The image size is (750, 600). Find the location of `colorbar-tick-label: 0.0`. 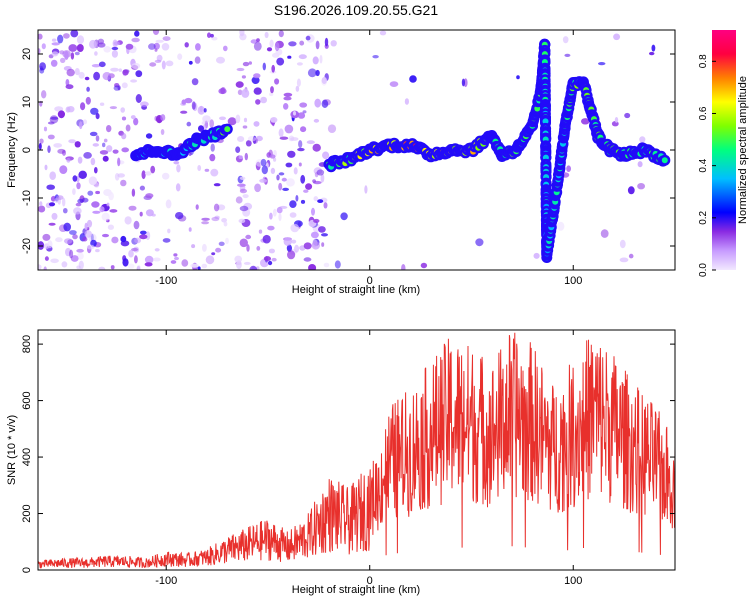

colorbar-tick-label: 0.0 is located at coordinates (703, 270).